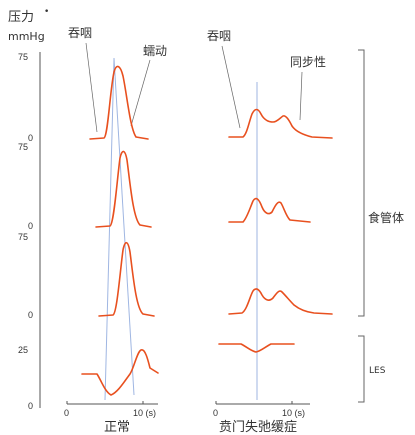 This screenshot has width=415, height=435. What do you see at coordinates (117, 427) in the screenshot?
I see `normal-label: 正常` at bounding box center [117, 427].